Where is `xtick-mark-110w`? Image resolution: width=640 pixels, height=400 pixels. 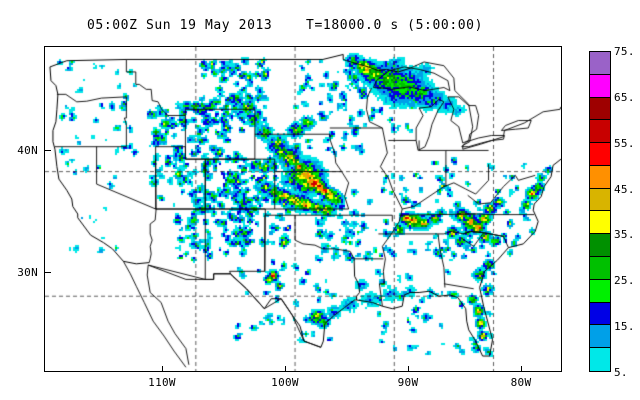 xtick-mark-110w is located at coordinates (162, 369).